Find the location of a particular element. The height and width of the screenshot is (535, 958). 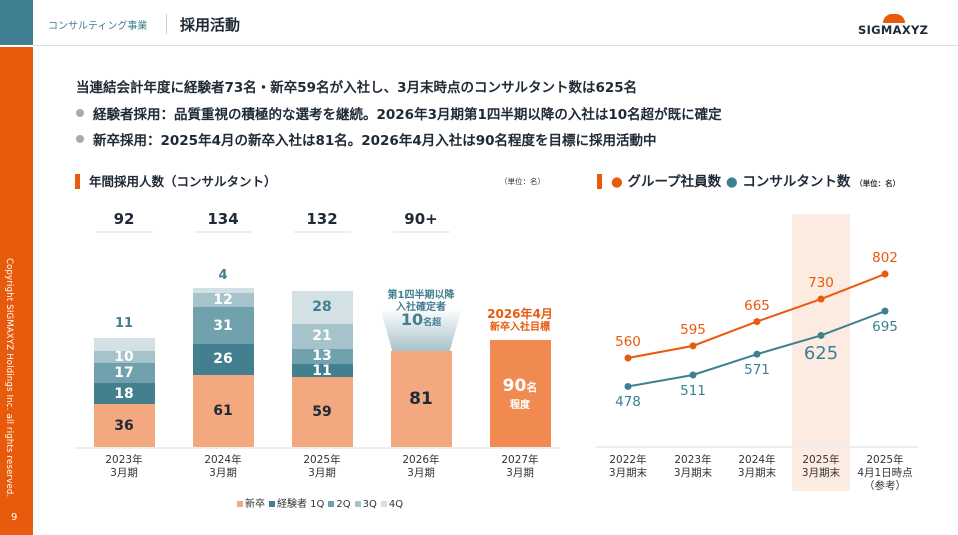

x-tick-label: 2027年 3月期 is located at coordinates (520, 466).